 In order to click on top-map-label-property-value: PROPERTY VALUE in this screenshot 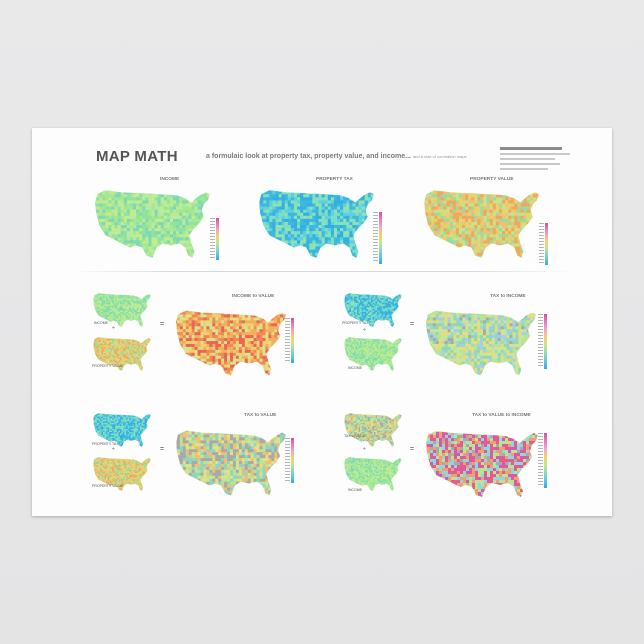, I will do `click(492, 179)`.